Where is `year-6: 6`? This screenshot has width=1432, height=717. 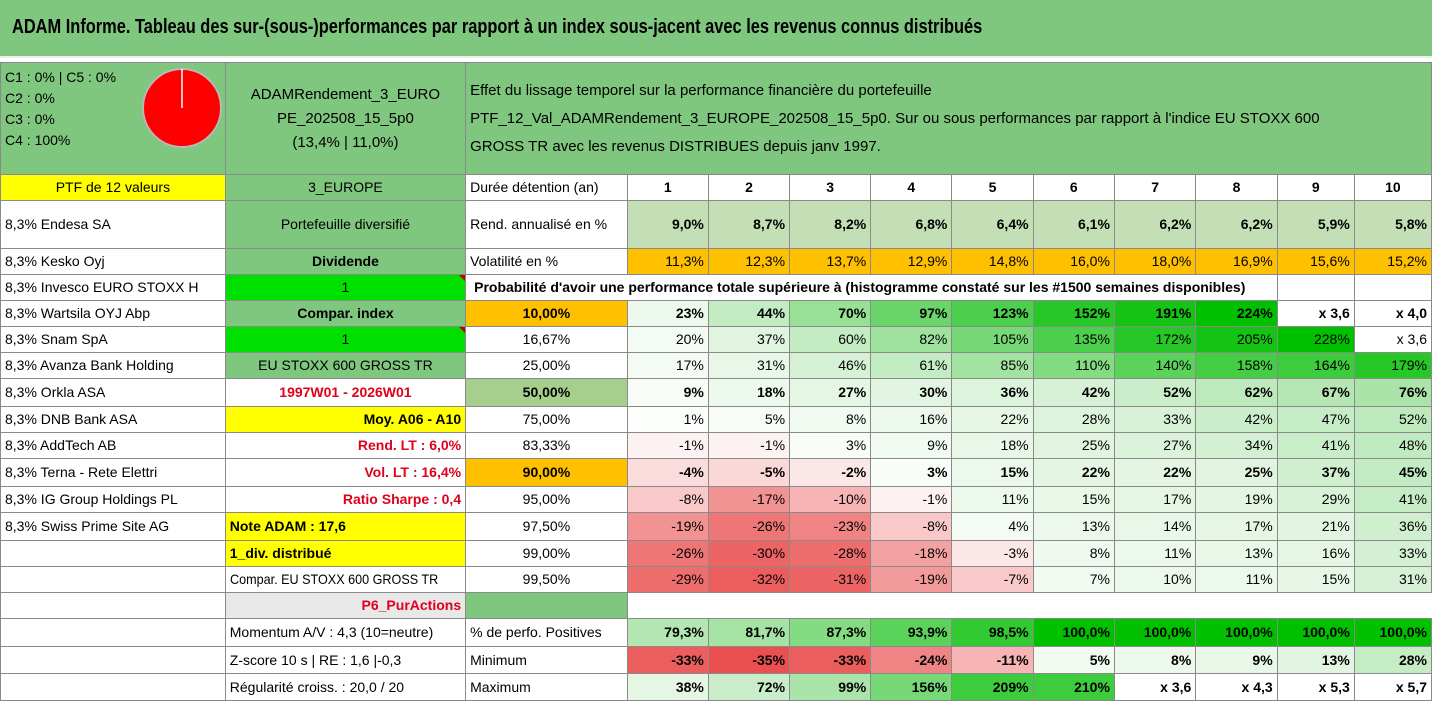
year-6: 6 is located at coordinates (1073, 187).